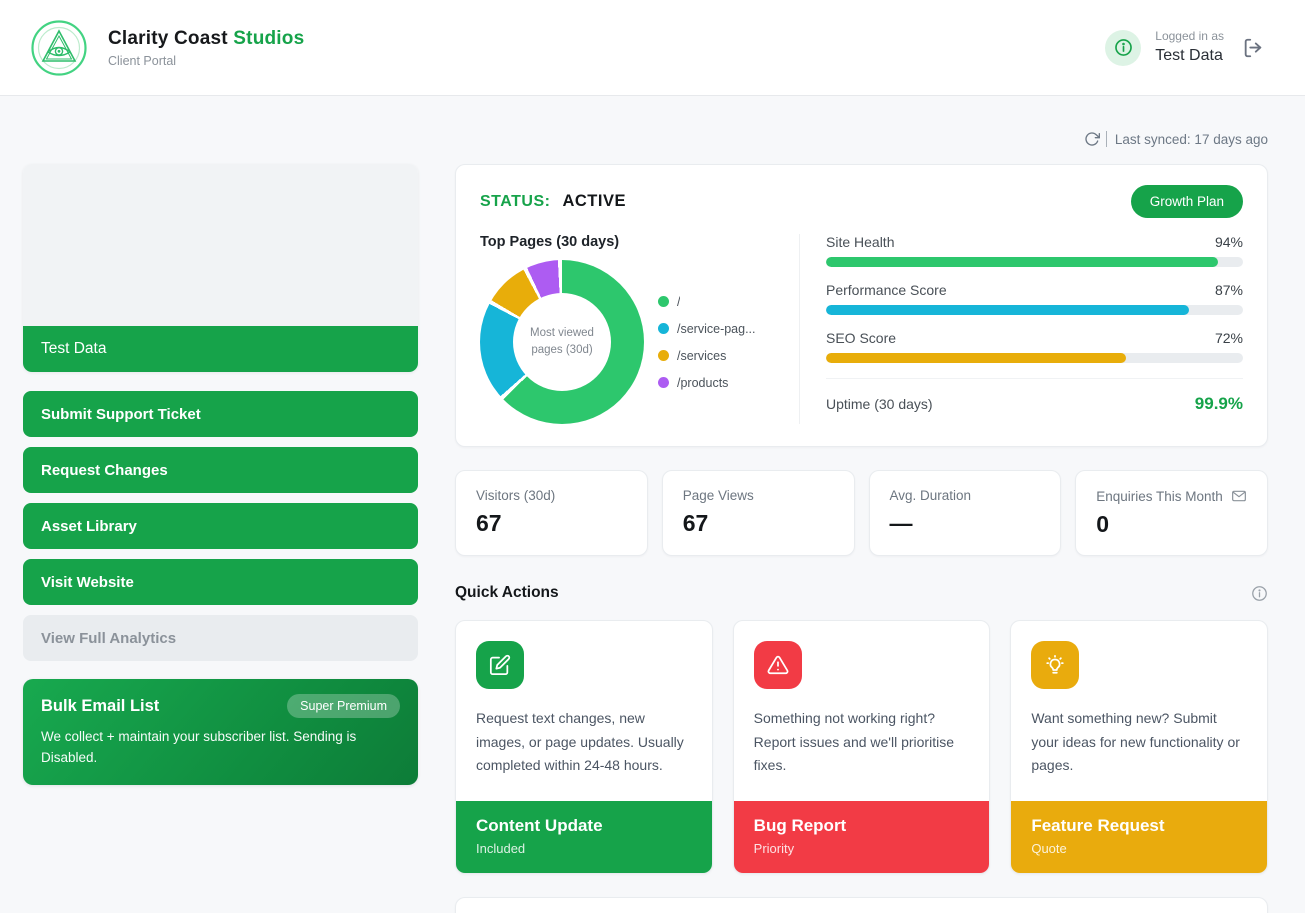 Image resolution: width=1305 pixels, height=913 pixels. I want to click on sidebar-item-visit-website: Visit Website, so click(220, 582).